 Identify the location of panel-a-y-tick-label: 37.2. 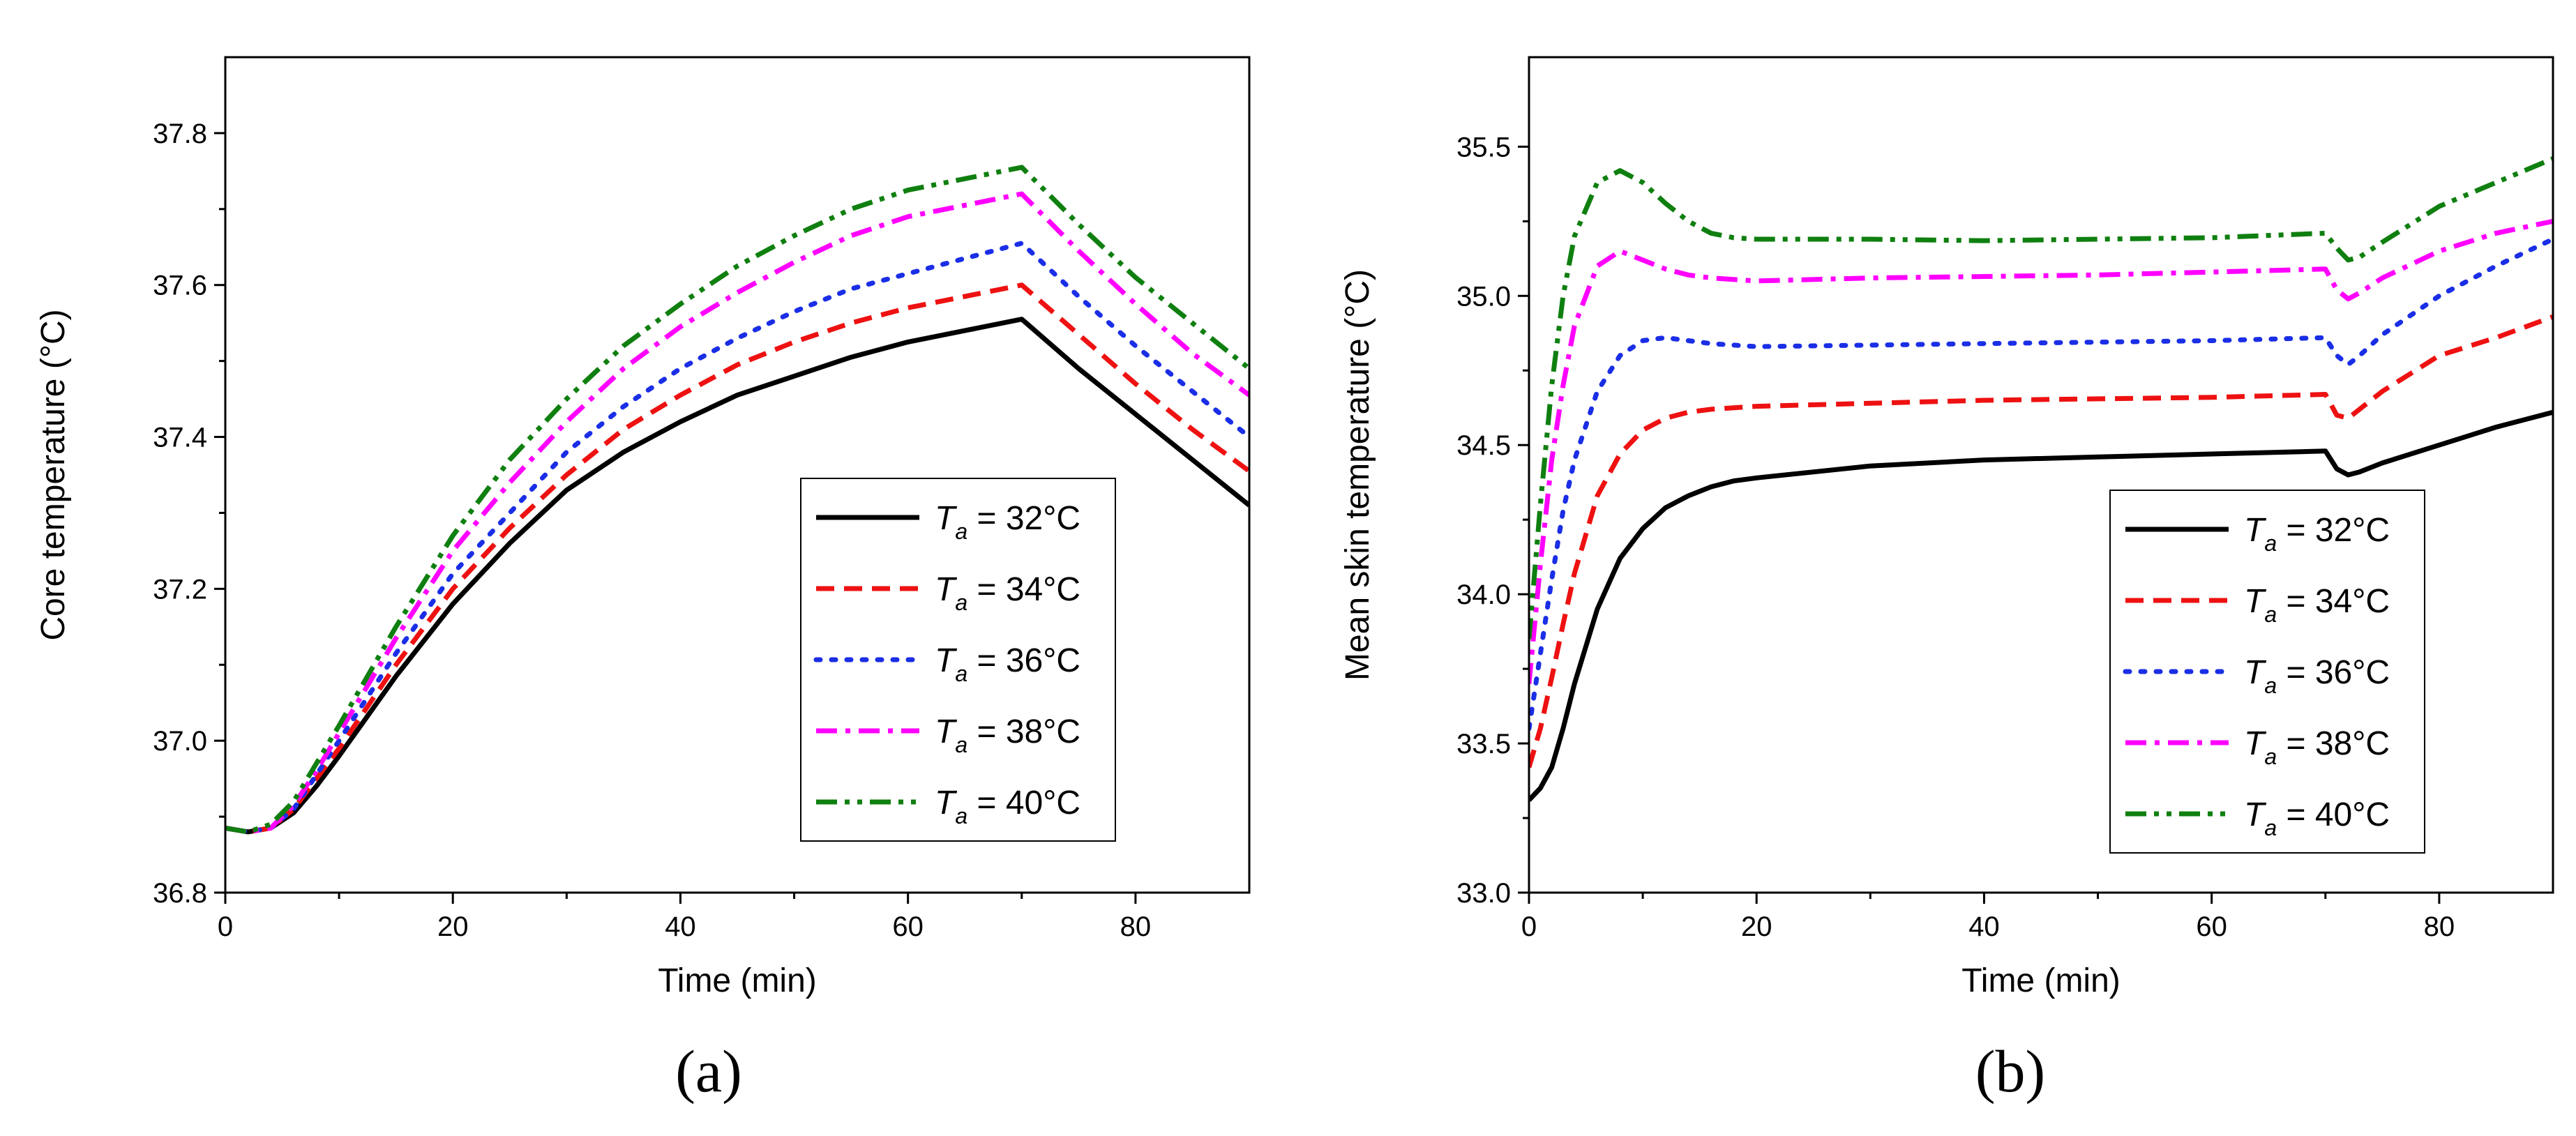
(180, 589).